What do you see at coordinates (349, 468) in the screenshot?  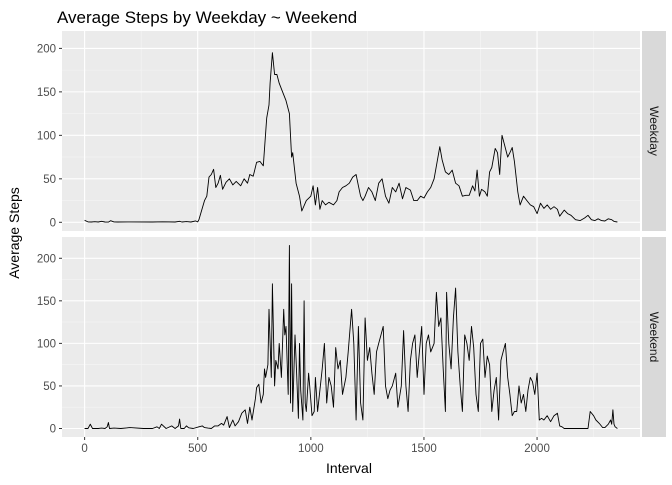 I see `x-axis-label: Interval` at bounding box center [349, 468].